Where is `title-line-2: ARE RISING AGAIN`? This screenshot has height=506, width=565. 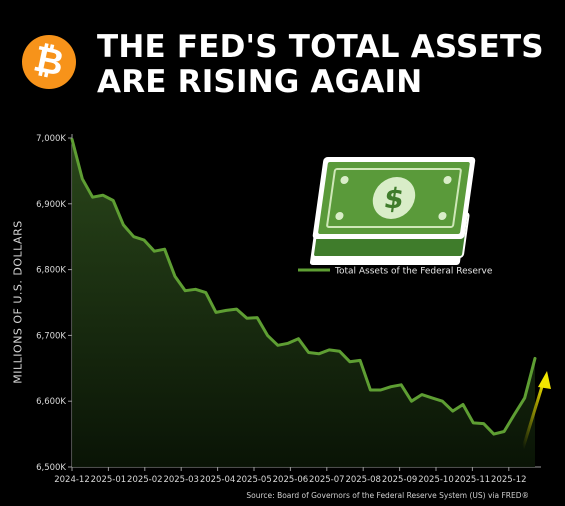
title-line-2: ARE RISING AGAIN is located at coordinates (260, 82).